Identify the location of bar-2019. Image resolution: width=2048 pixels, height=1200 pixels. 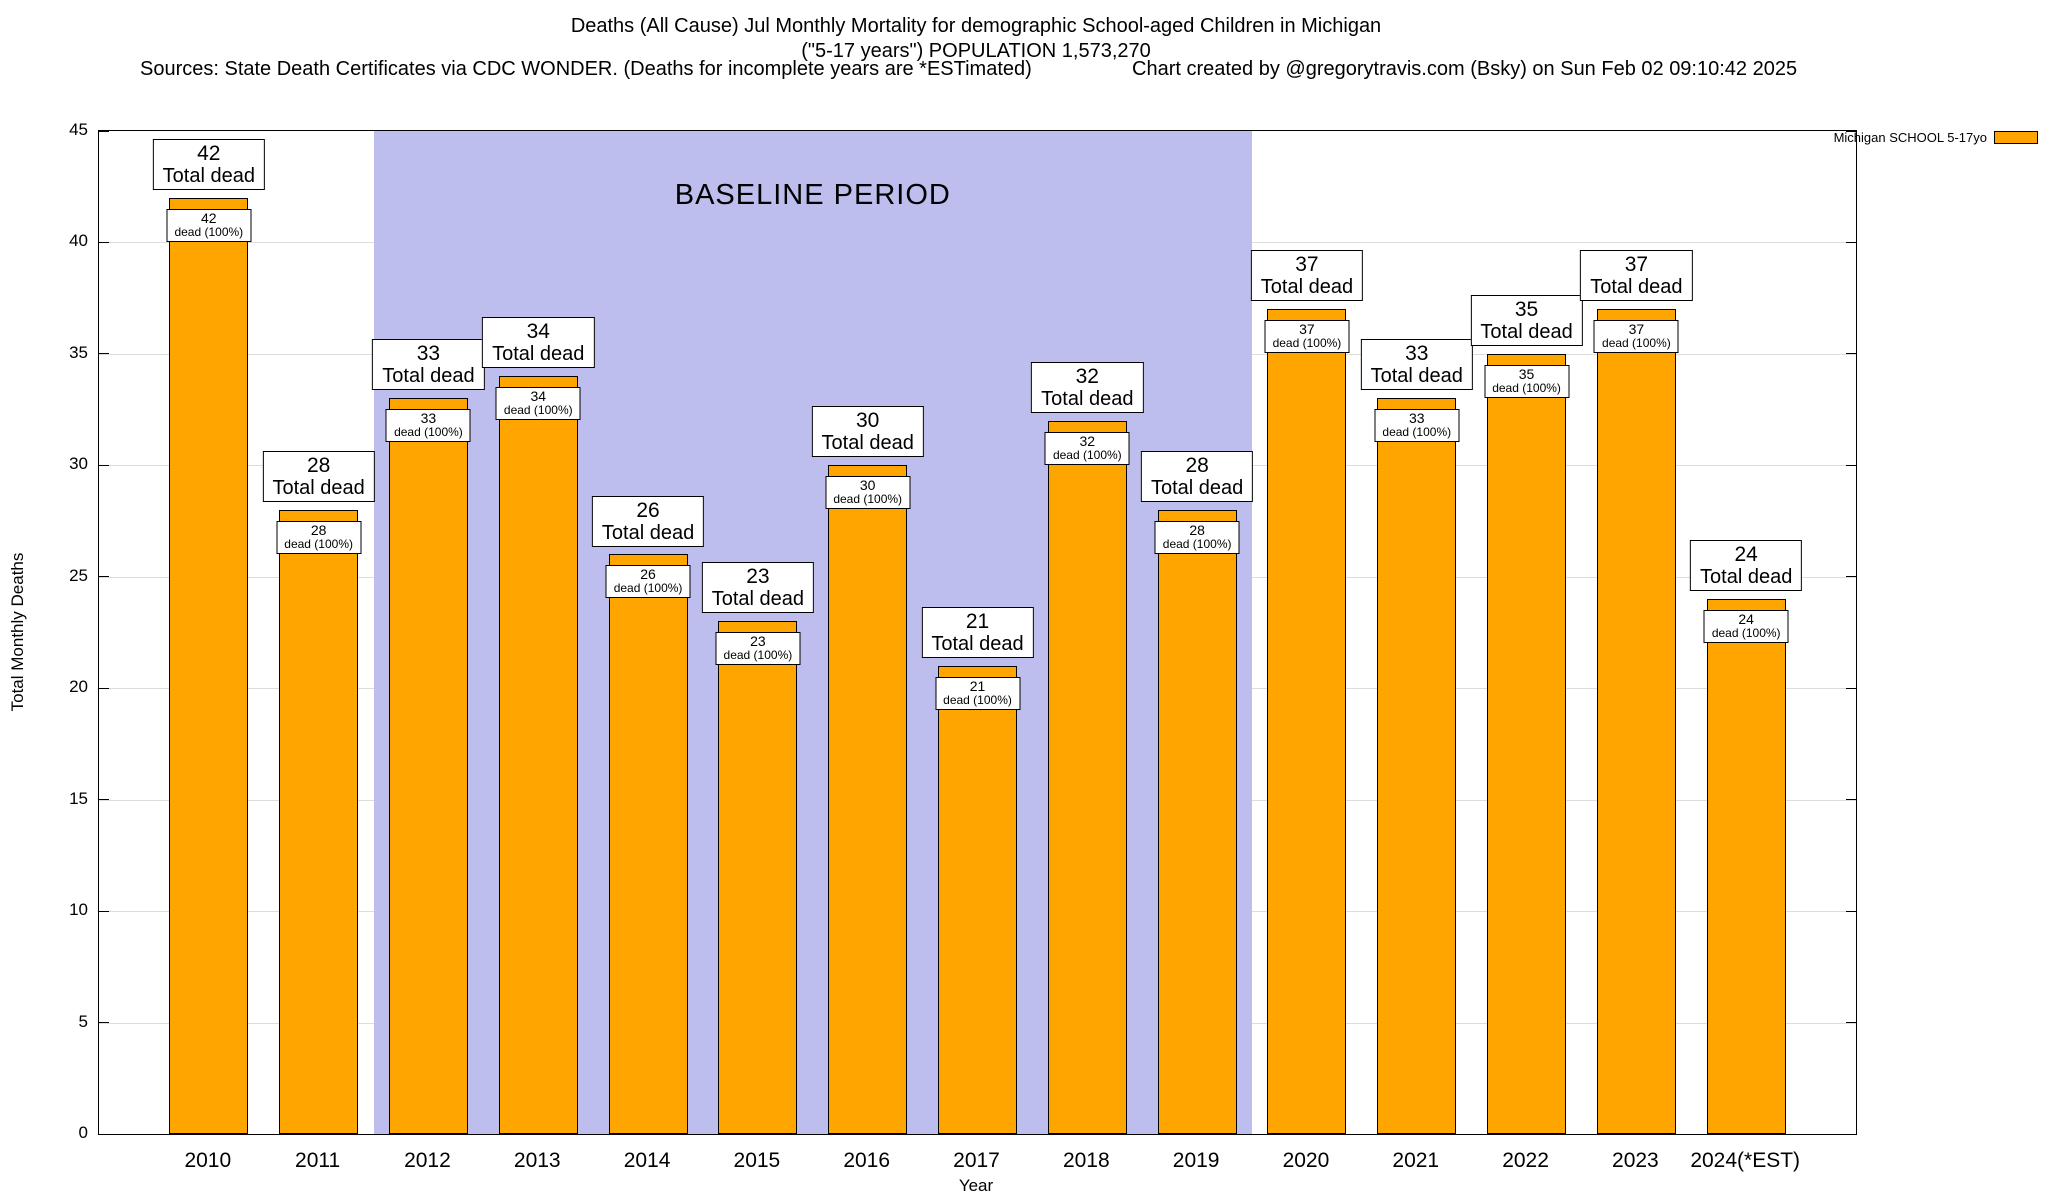
(1197, 821).